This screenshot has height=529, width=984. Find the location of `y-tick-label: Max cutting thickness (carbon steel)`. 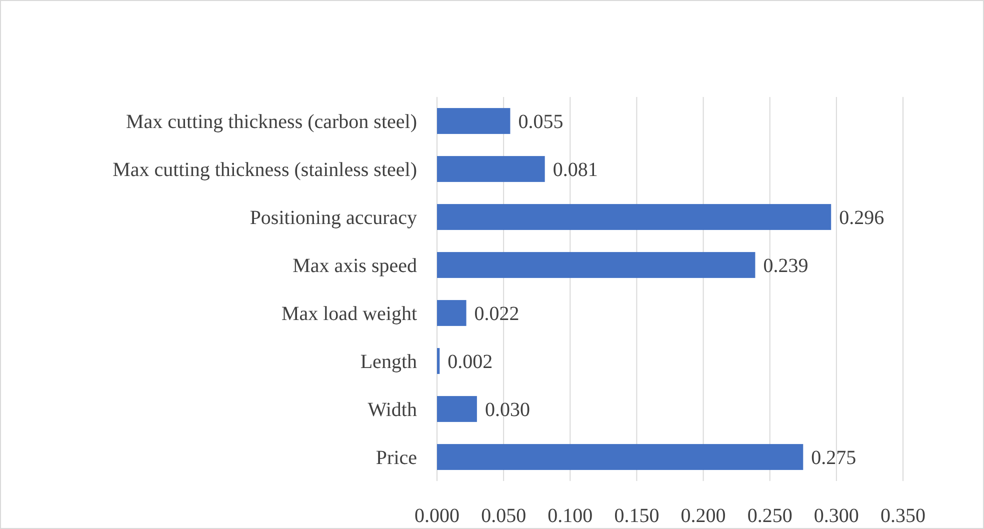

y-tick-label: Max cutting thickness (carbon steel) is located at coordinates (271, 122).